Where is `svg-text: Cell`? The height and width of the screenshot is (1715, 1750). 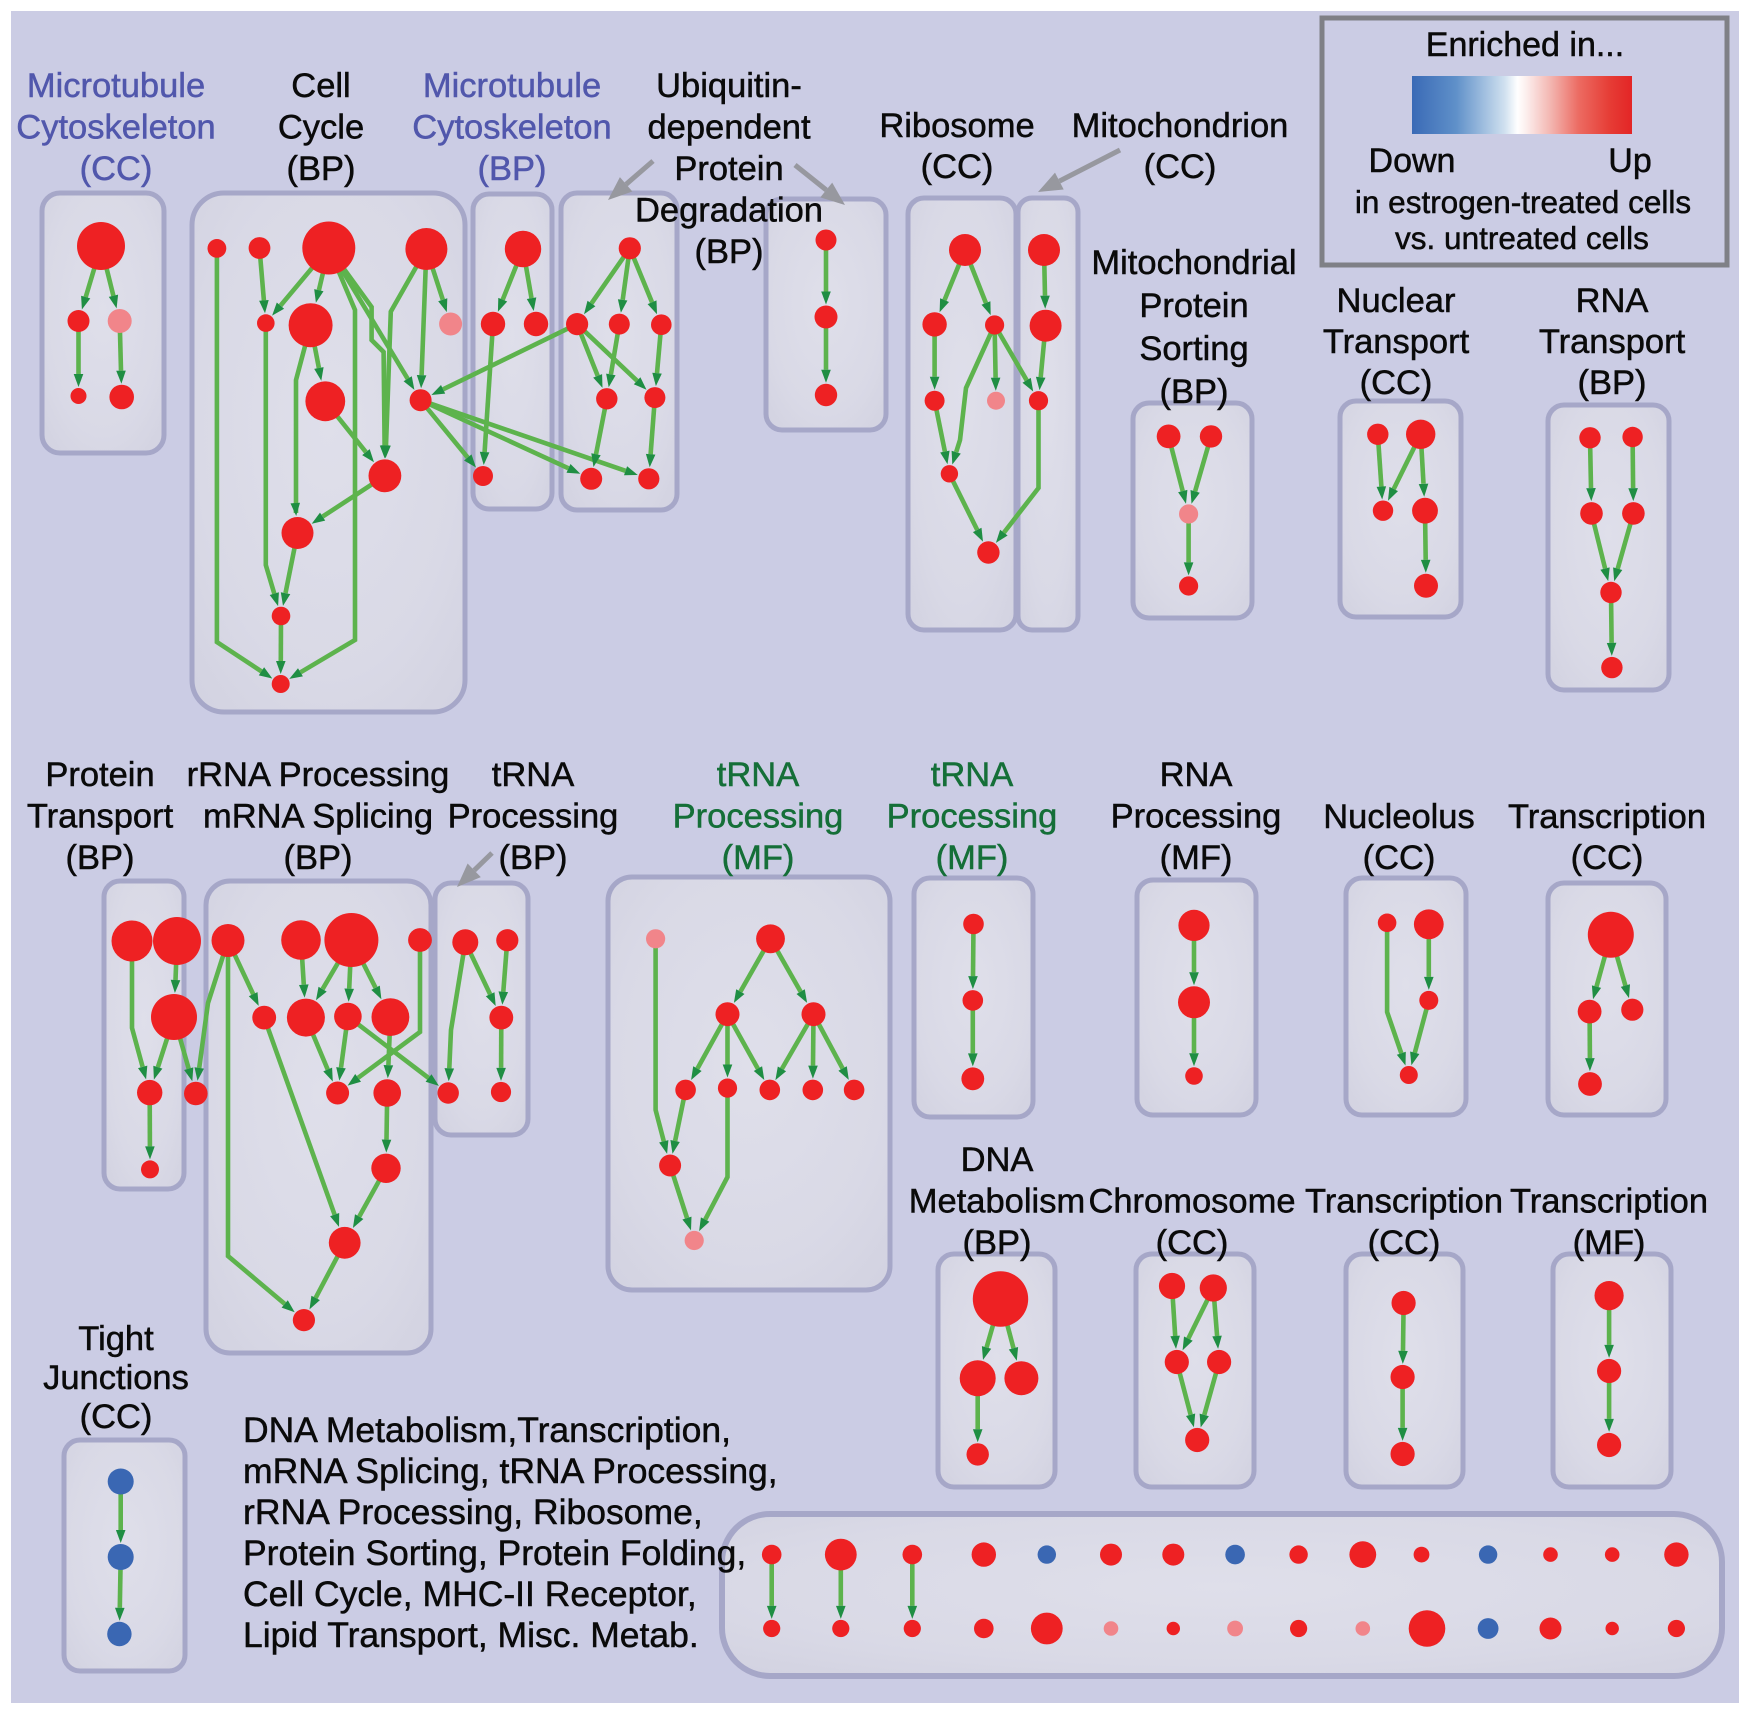
svg-text: Cell is located at coordinates (320, 86).